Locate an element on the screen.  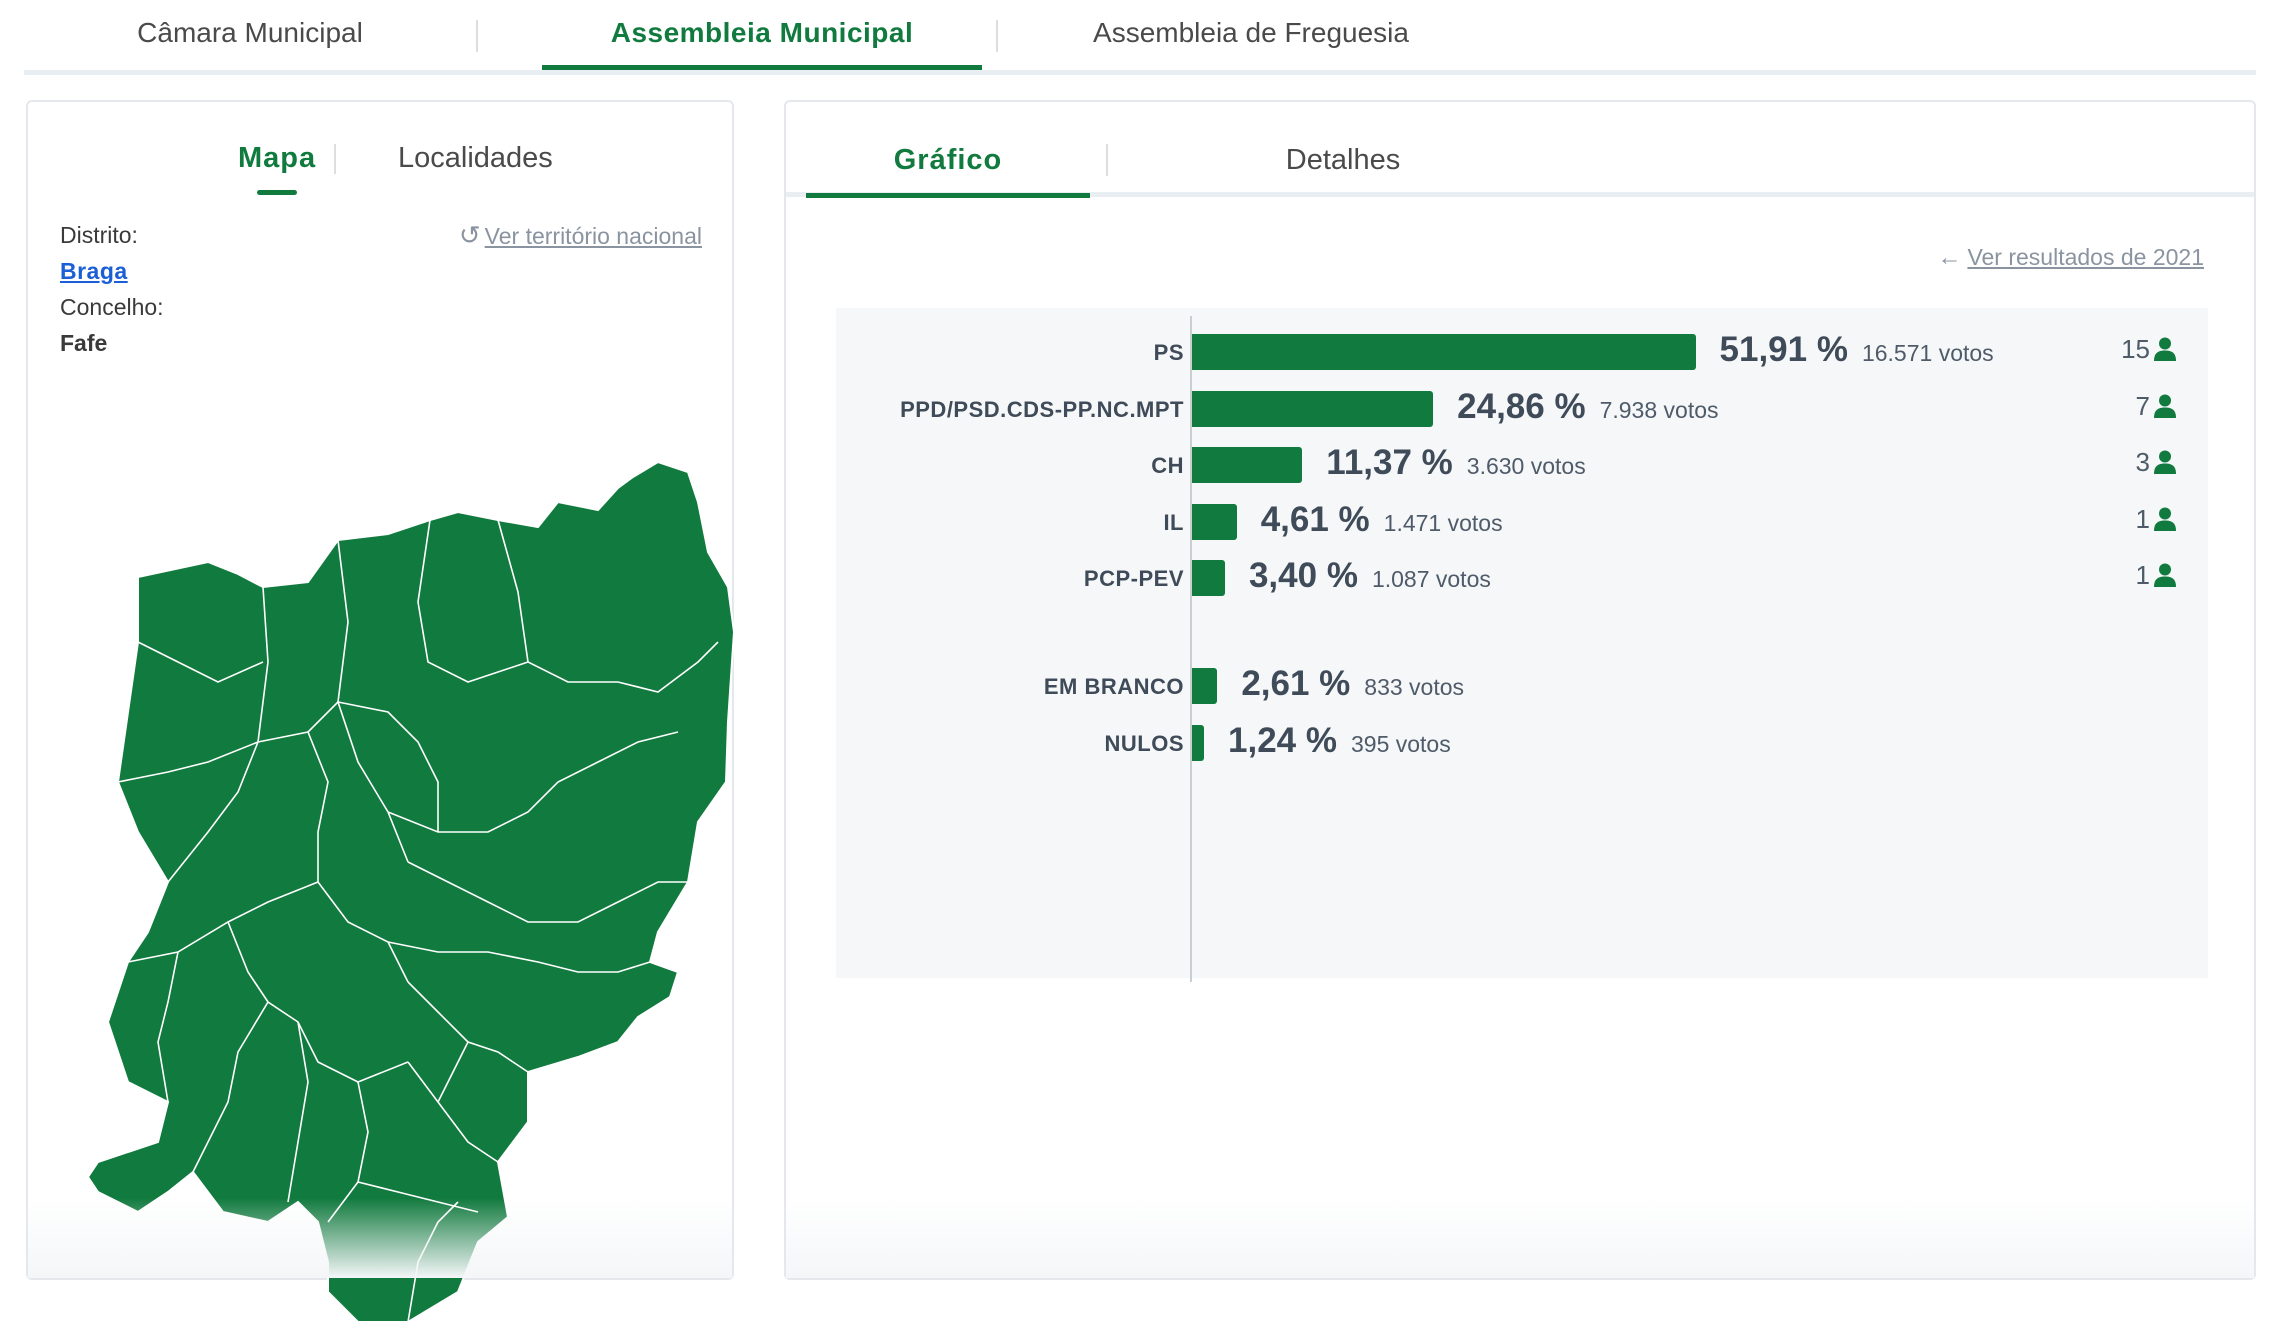
ver-resultados-2021-link: ← Ver resultados de 2021 is located at coordinates (2070, 258).